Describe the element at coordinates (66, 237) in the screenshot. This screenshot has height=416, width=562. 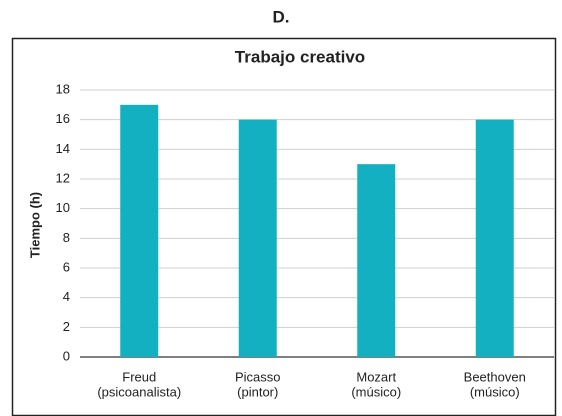
I see `y-tick-label: 8` at that location.